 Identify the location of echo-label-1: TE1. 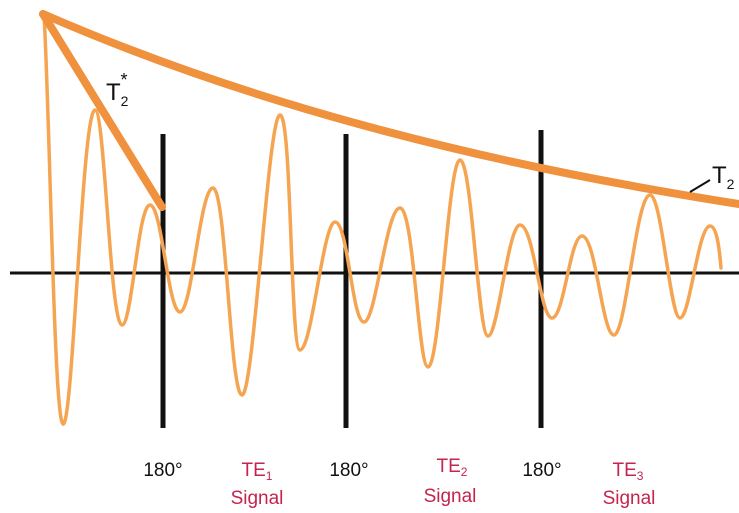
(257, 471).